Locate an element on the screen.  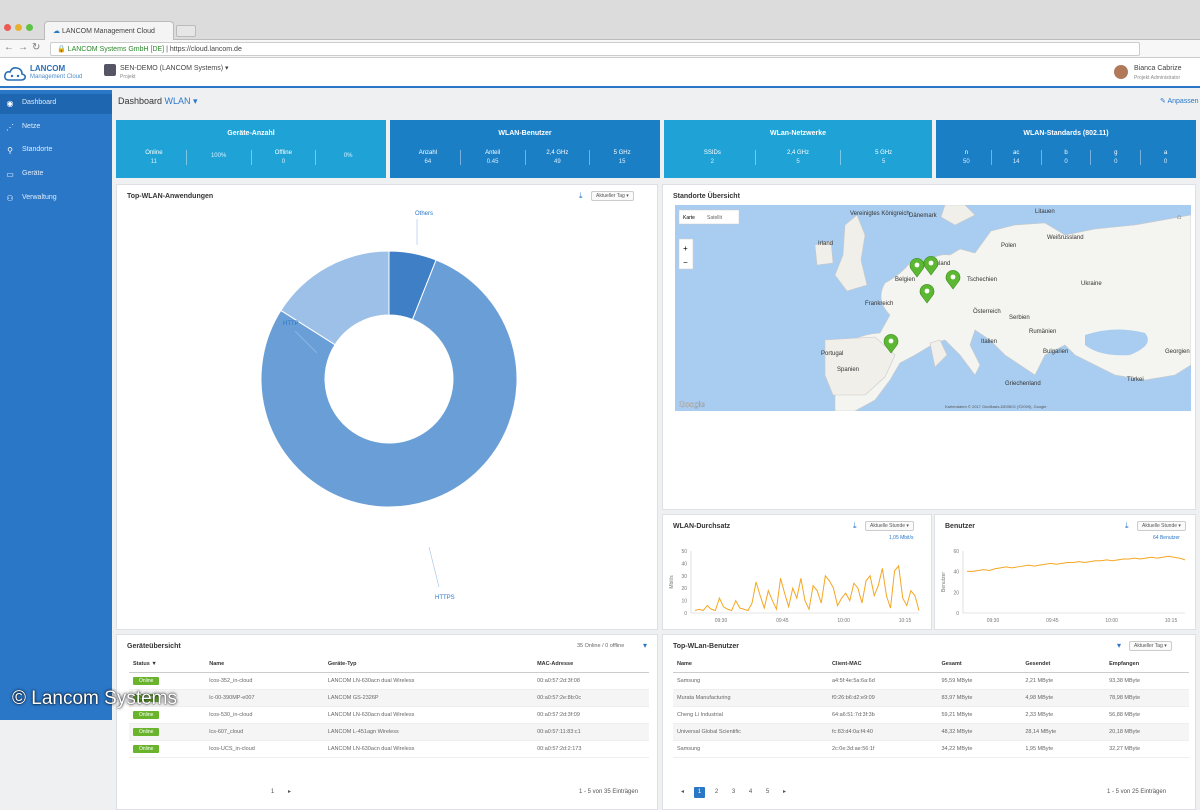
cloud-icon: ☁ is located at coordinates (57, 31).